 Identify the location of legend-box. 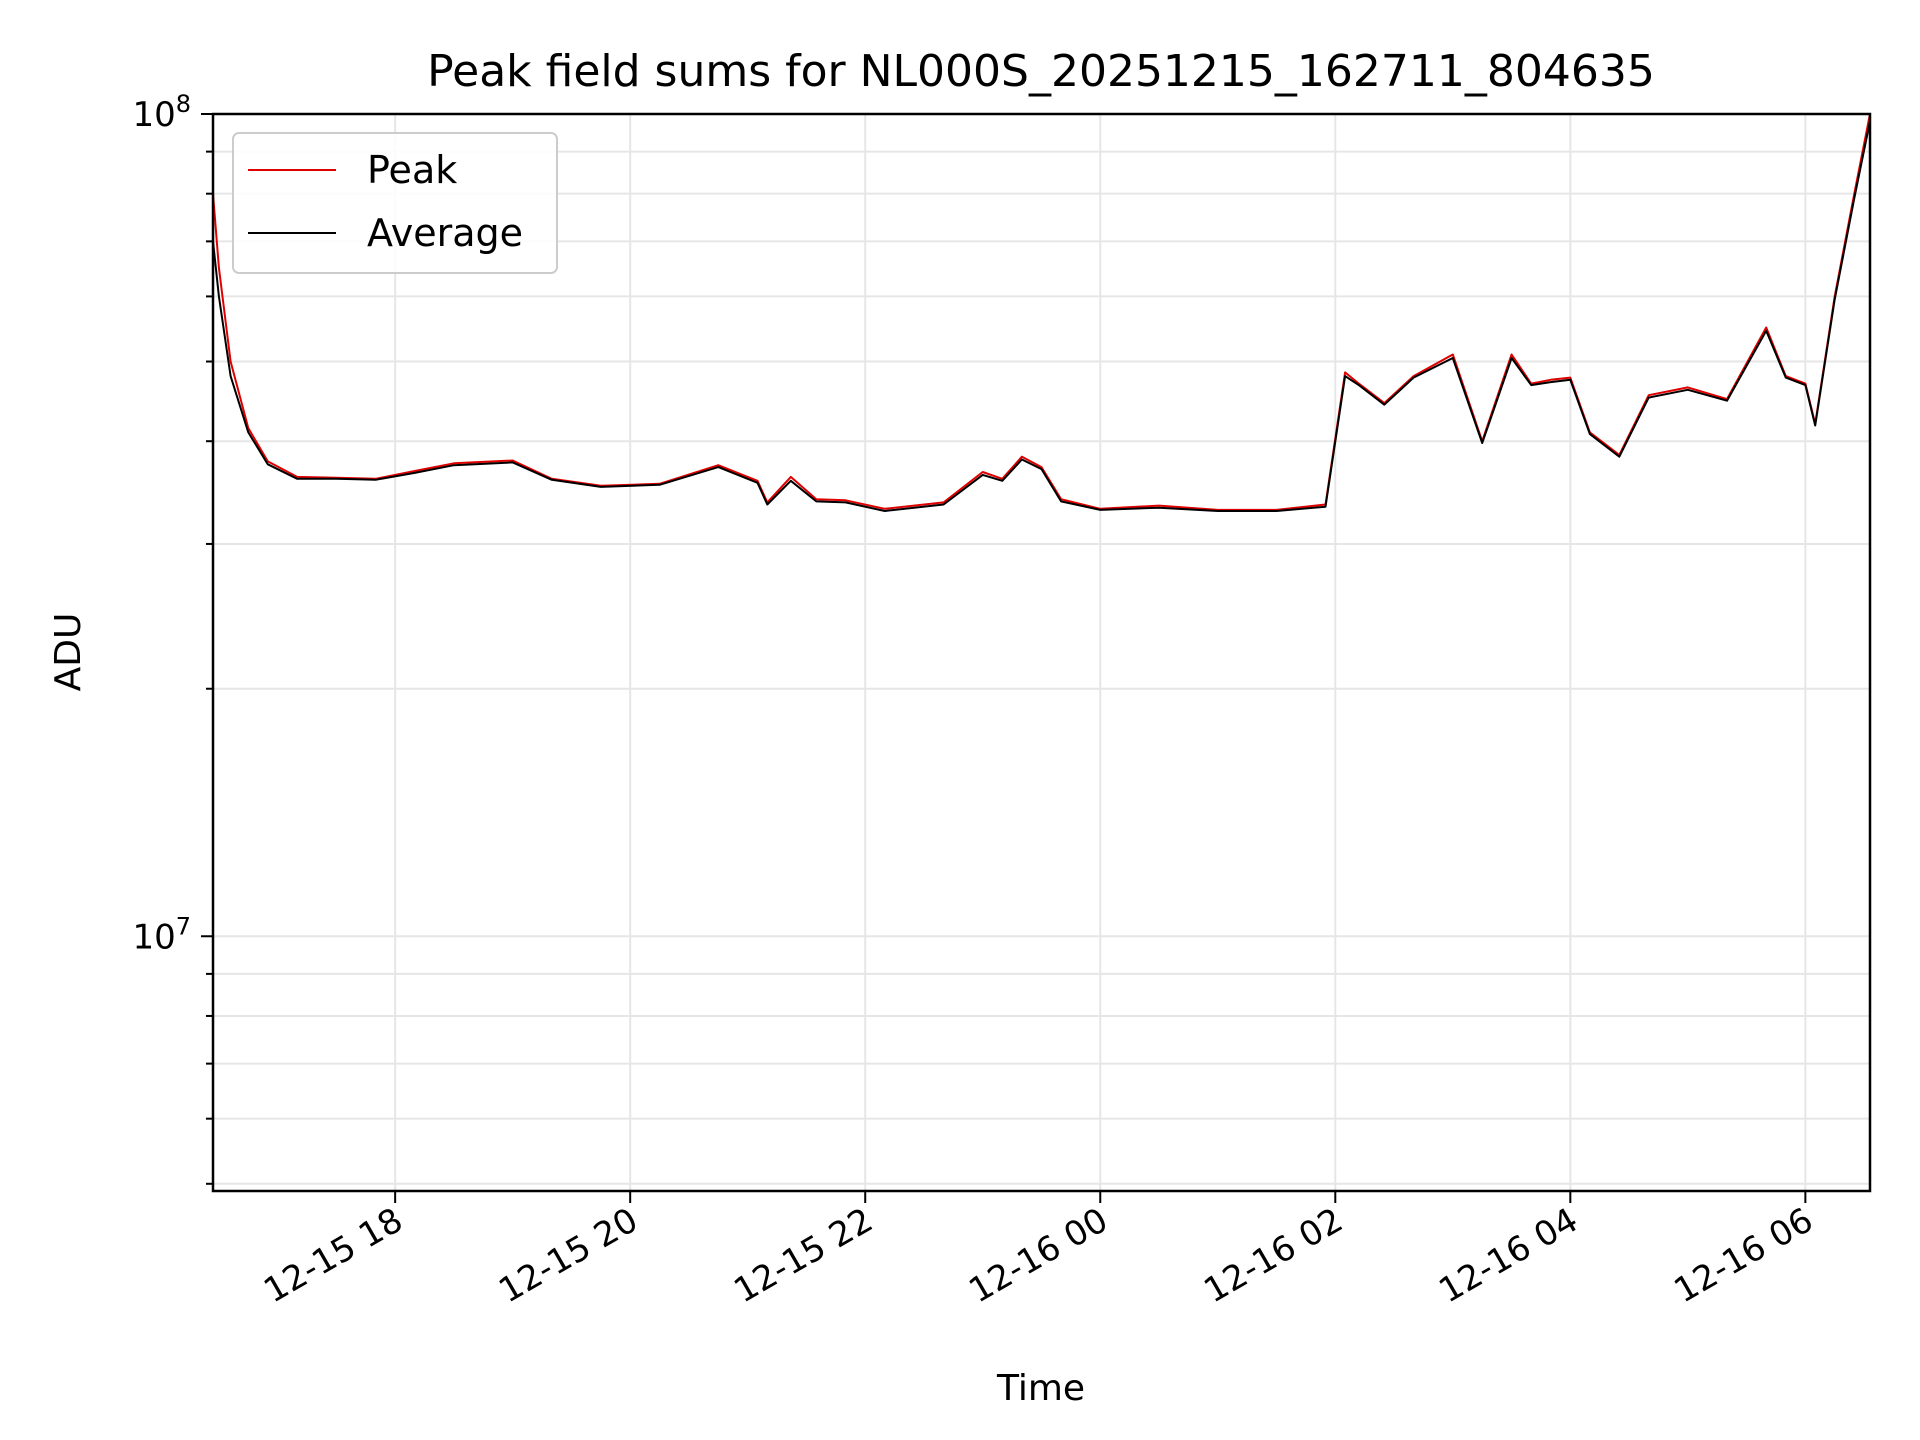
(395, 203).